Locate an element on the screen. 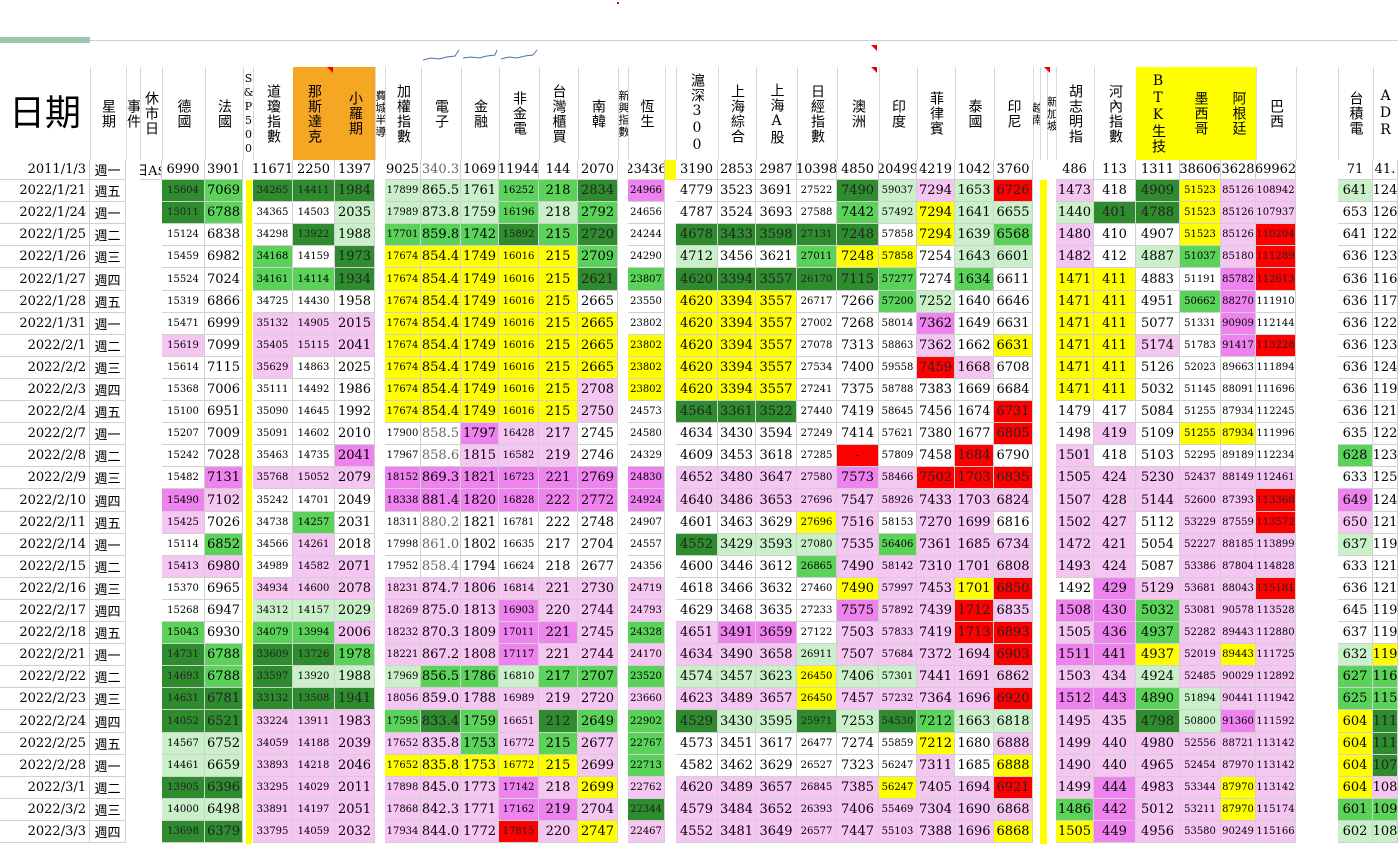 The height and width of the screenshot is (844, 1398). cell-br: 113528 is located at coordinates (1276, 611).